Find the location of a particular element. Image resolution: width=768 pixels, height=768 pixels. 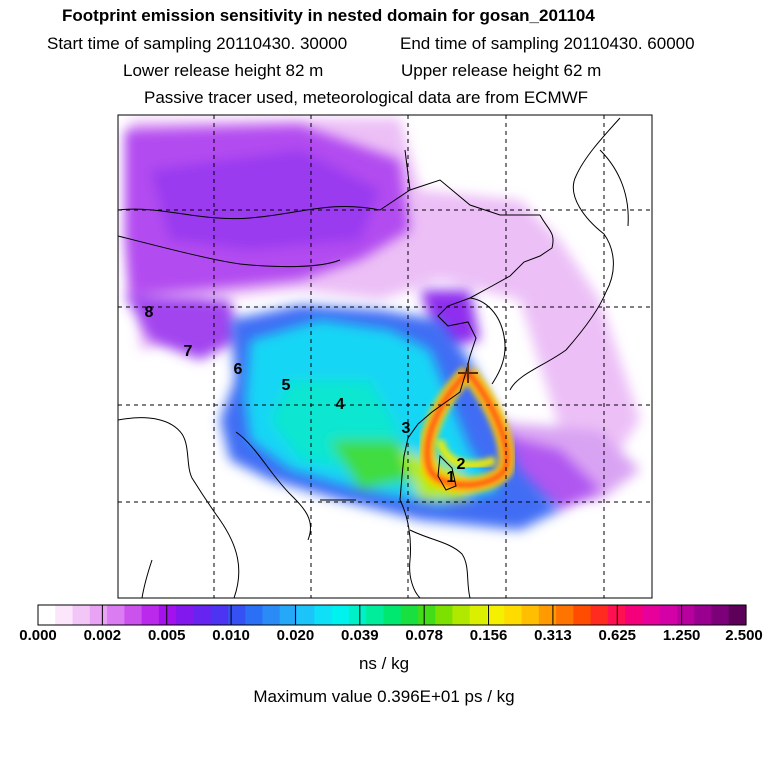

colorbar-tick-label: 0.000 is located at coordinates (38, 635).